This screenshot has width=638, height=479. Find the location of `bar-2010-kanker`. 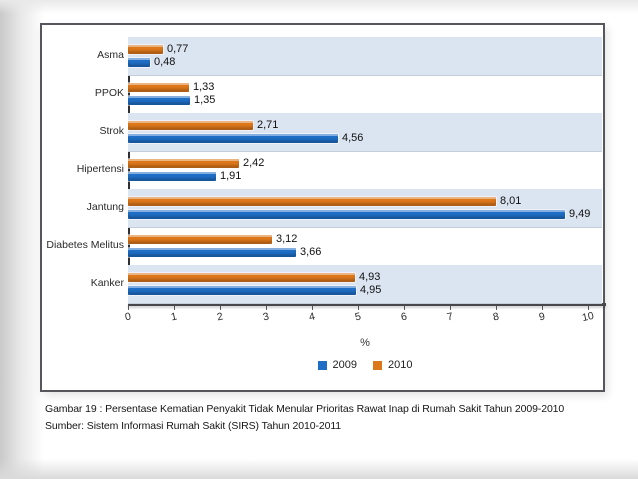

bar-2010-kanker is located at coordinates (241, 277).